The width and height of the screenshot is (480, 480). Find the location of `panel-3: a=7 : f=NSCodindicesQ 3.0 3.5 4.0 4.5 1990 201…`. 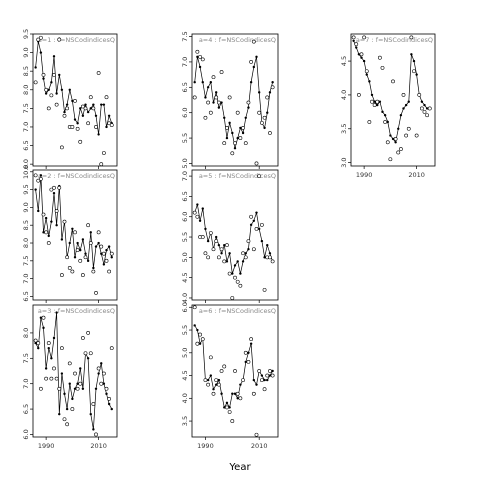

panel-3: a=7 : f=NSCodindicesQ 3.0 3.5 4.0 4.5 1990 201… is located at coordinates (388, 106).